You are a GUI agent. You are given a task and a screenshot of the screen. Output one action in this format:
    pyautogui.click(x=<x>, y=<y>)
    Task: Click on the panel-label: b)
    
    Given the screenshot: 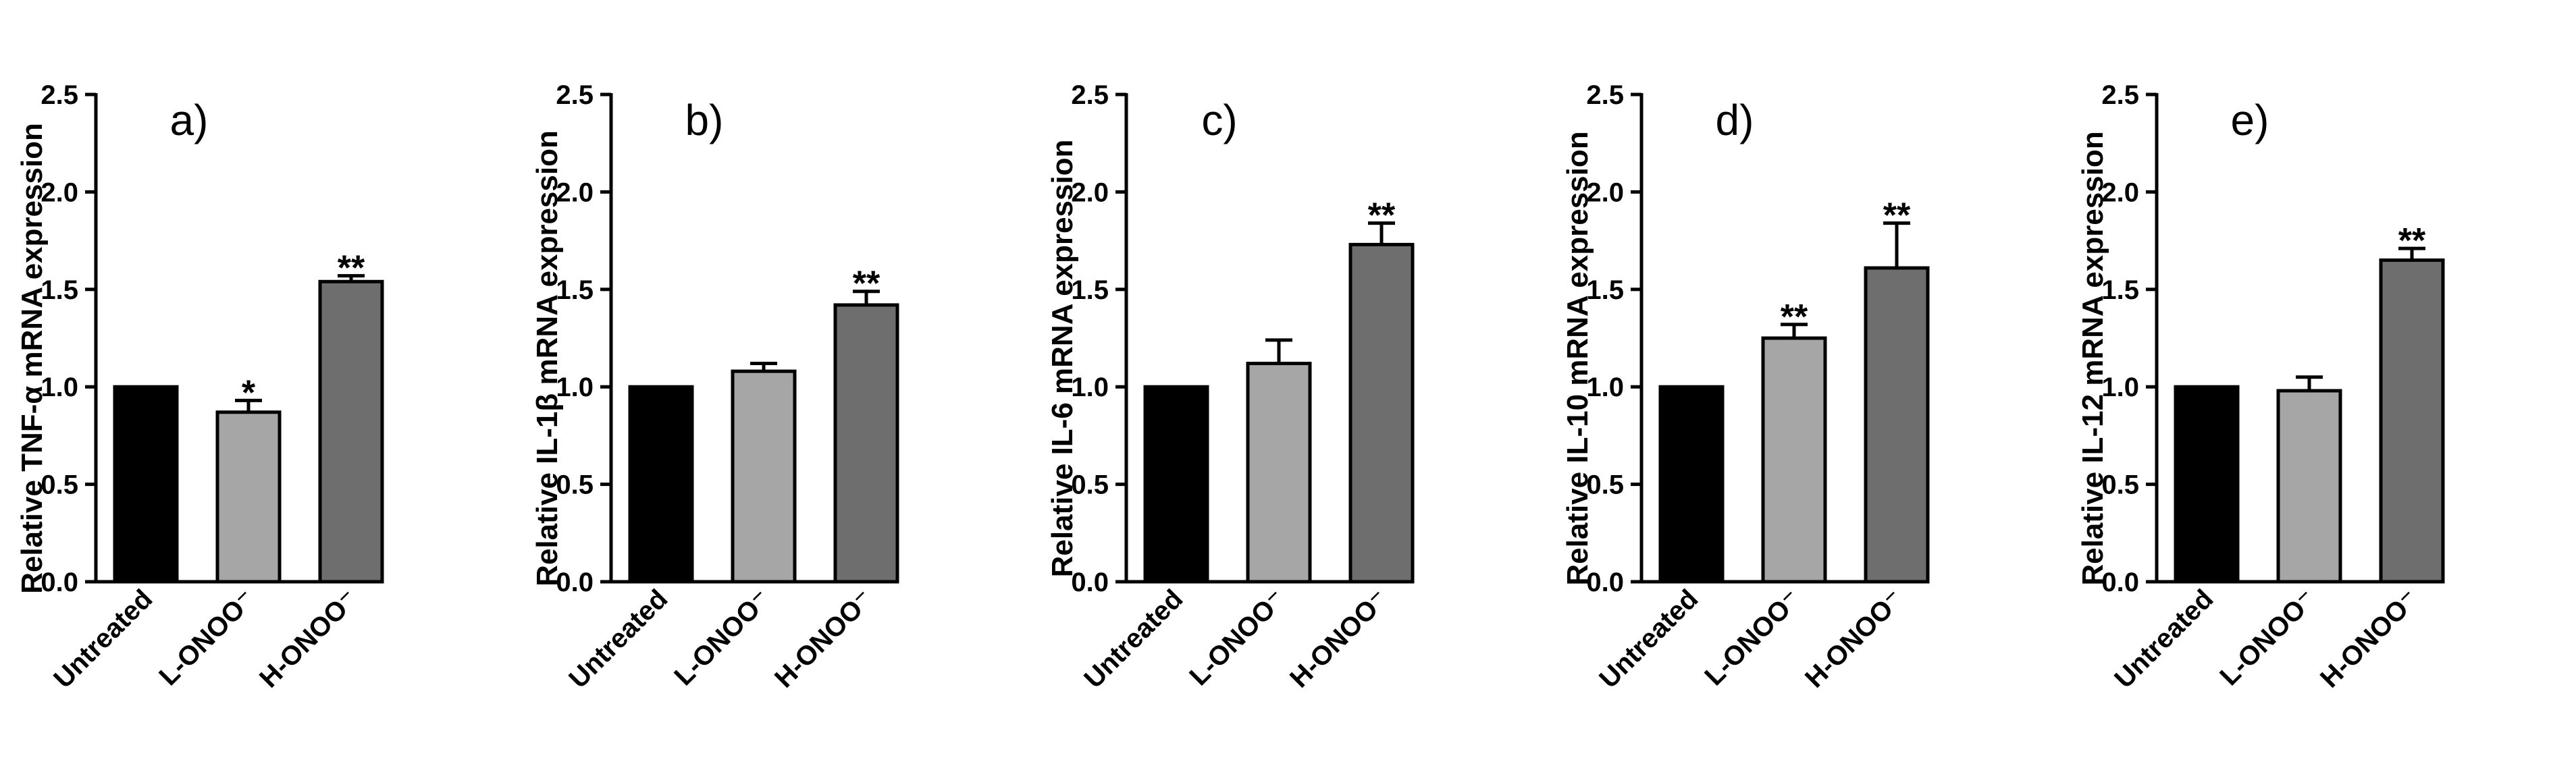 What is the action you would take?
    pyautogui.click(x=705, y=120)
    